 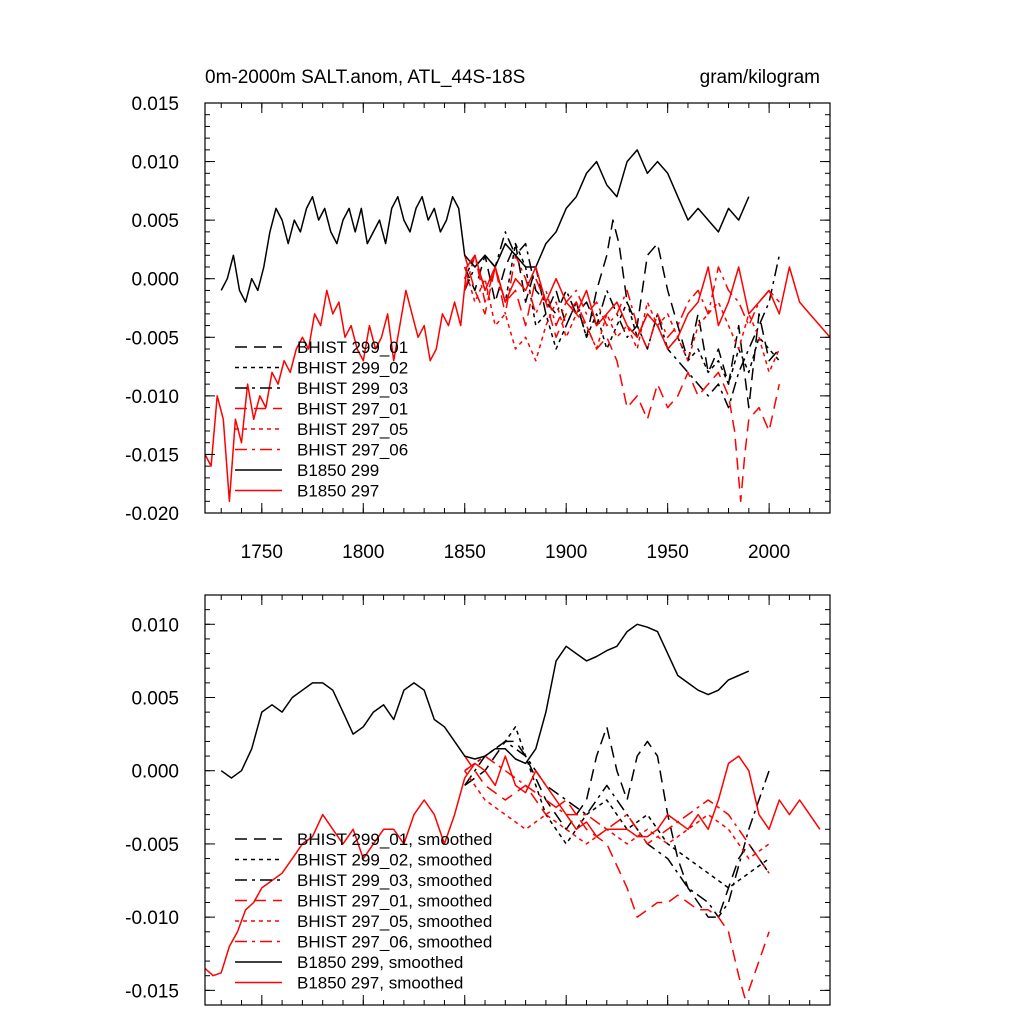 I want to click on bottom-ytick-label: -0.005, so click(x=152, y=845).